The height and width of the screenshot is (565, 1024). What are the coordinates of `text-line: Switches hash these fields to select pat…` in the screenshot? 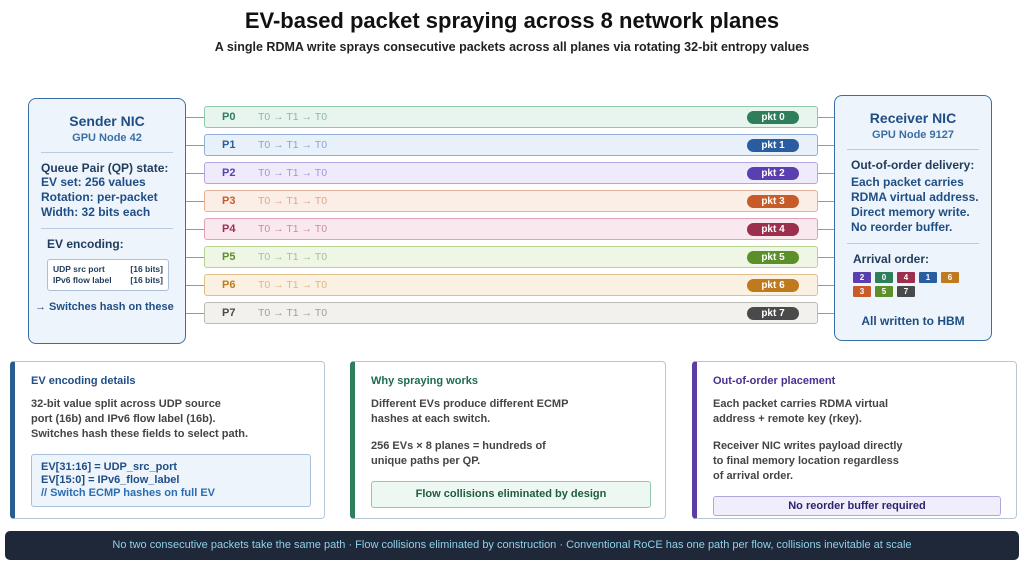 It's located at (140, 434).